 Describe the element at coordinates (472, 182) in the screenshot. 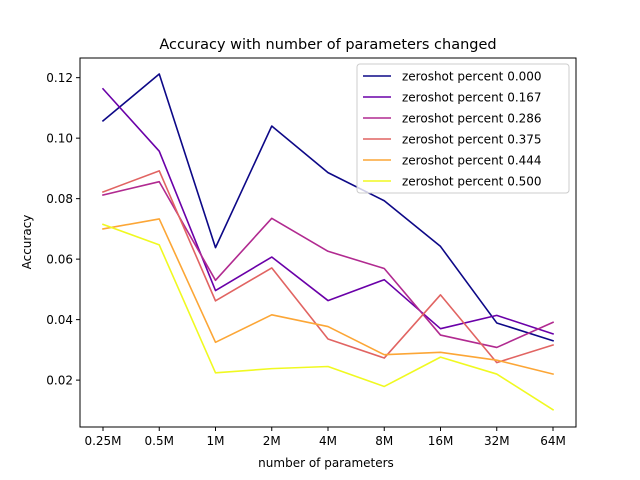

I see `legend-label-5: zeroshot percent 0.500` at that location.